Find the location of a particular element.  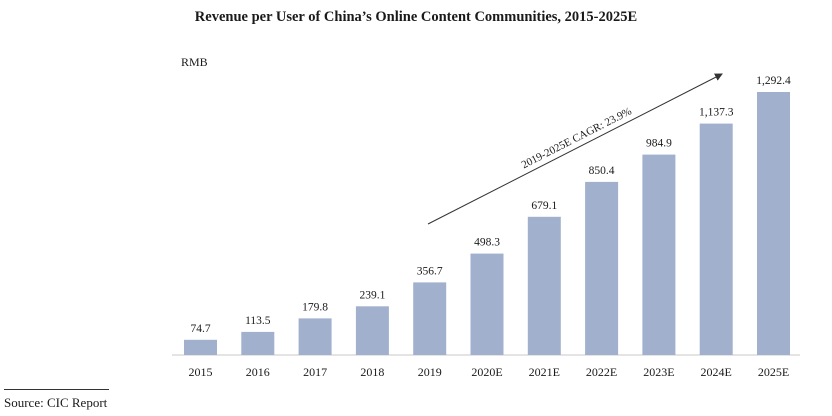

bar-2018 is located at coordinates (372, 330).